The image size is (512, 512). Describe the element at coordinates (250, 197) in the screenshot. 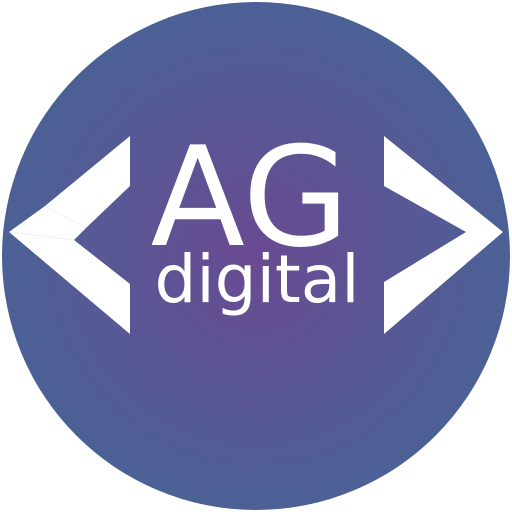

I see `logo-monogram: AG` at that location.